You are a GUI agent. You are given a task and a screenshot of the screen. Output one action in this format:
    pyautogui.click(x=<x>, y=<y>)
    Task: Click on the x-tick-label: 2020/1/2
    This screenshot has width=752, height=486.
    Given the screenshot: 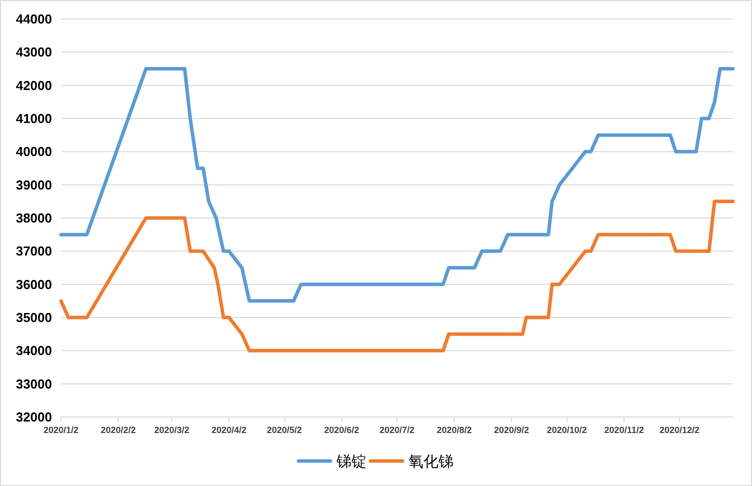 What is the action you would take?
    pyautogui.click(x=61, y=430)
    